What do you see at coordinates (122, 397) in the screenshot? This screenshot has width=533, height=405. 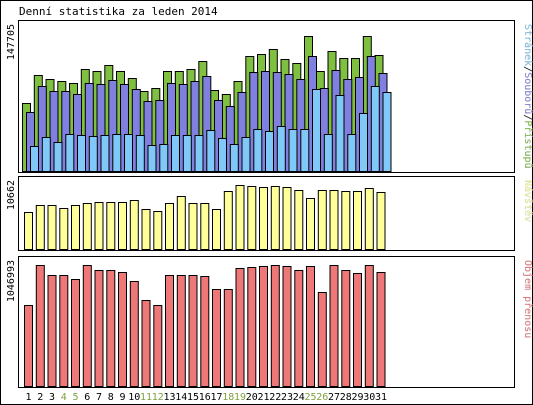 I see `x-tick-day-9: 9` at bounding box center [122, 397].